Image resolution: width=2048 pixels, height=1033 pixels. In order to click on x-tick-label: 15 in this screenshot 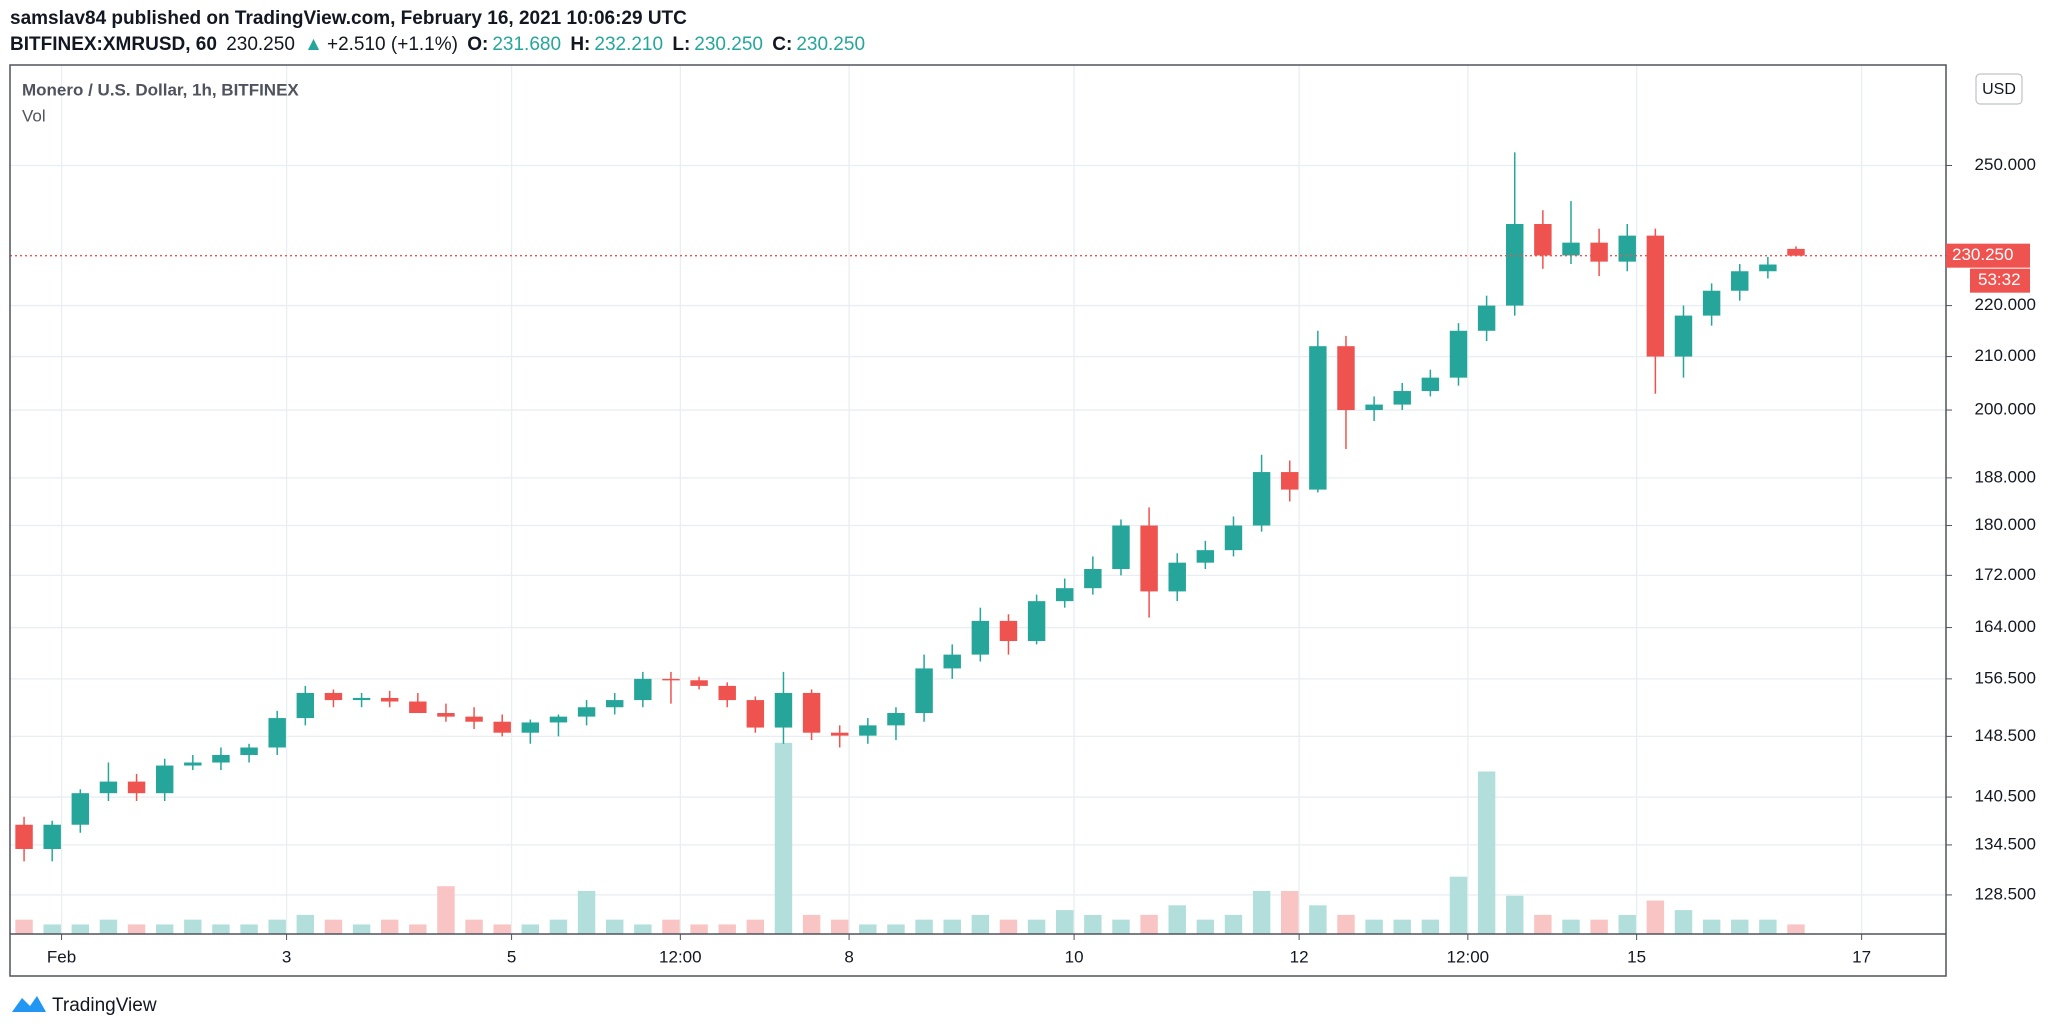, I will do `click(1636, 956)`.